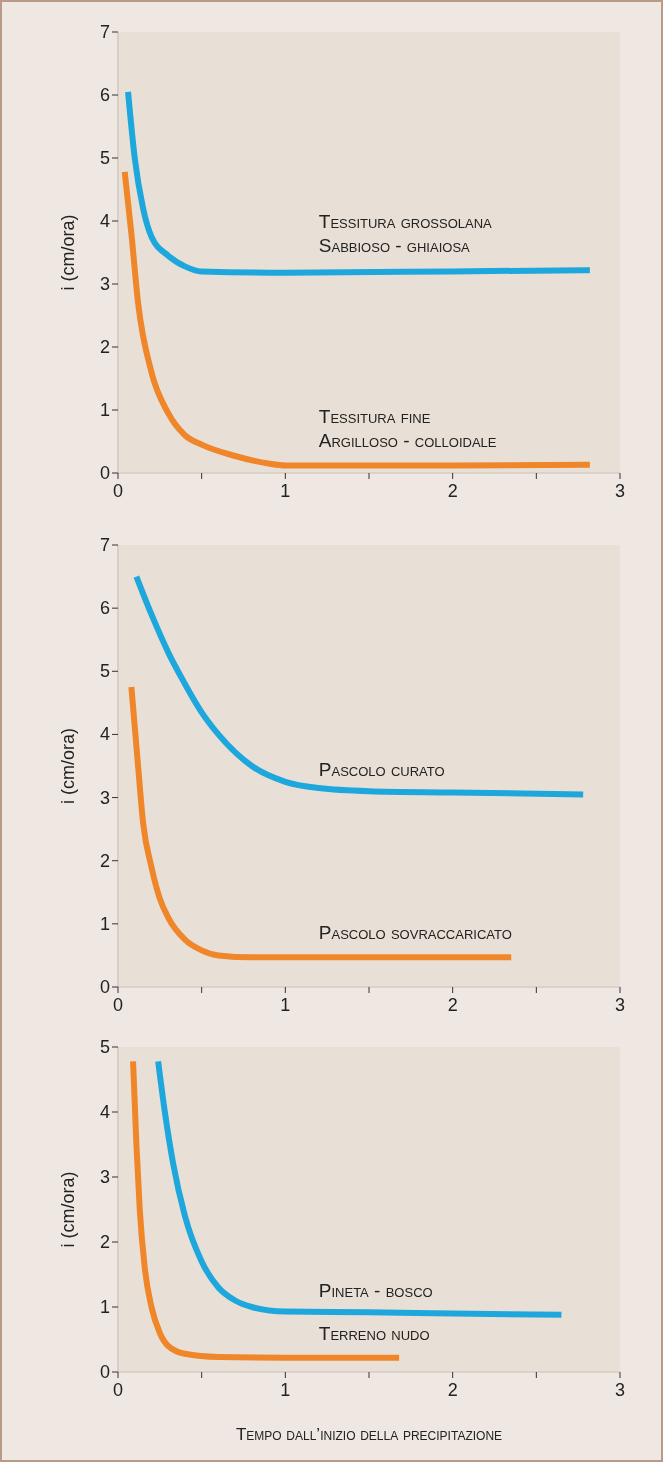 This screenshot has height=1462, width=663. Describe the element at coordinates (369, 1434) in the screenshot. I see `x-axis-title: Tempo dall’inizio della precipitazione` at that location.